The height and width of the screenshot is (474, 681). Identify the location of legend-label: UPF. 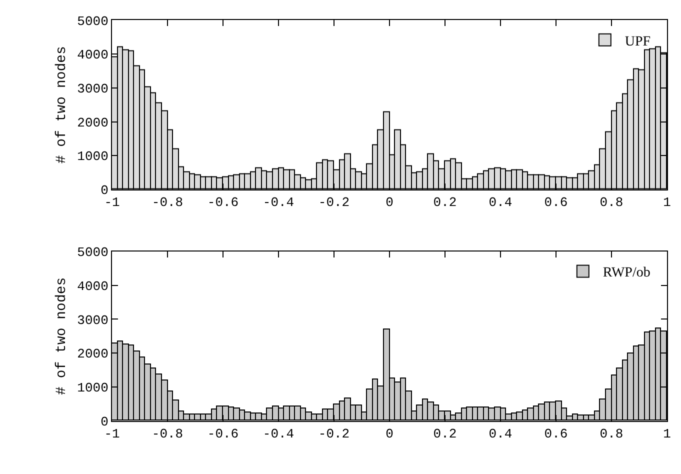
(637, 42).